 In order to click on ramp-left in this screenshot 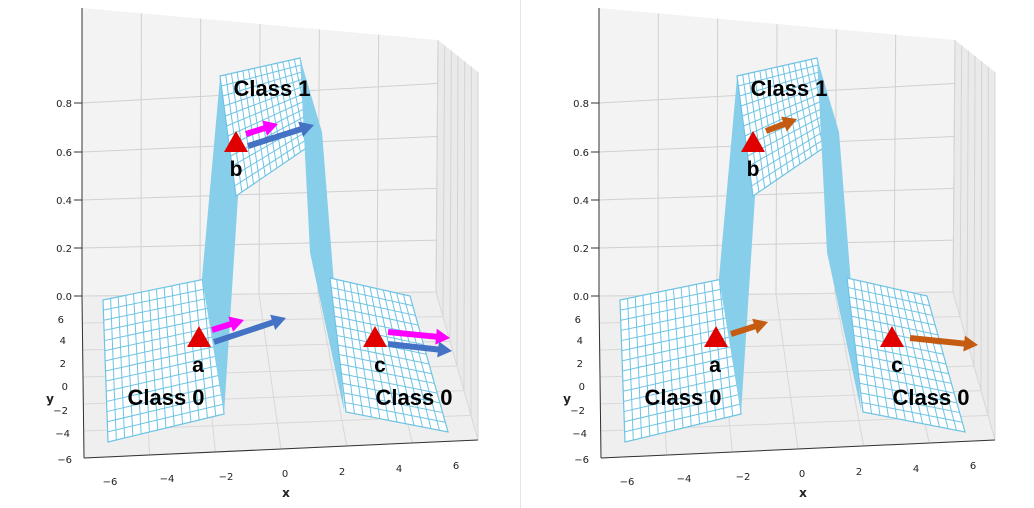, I will do `click(220, 246)`.